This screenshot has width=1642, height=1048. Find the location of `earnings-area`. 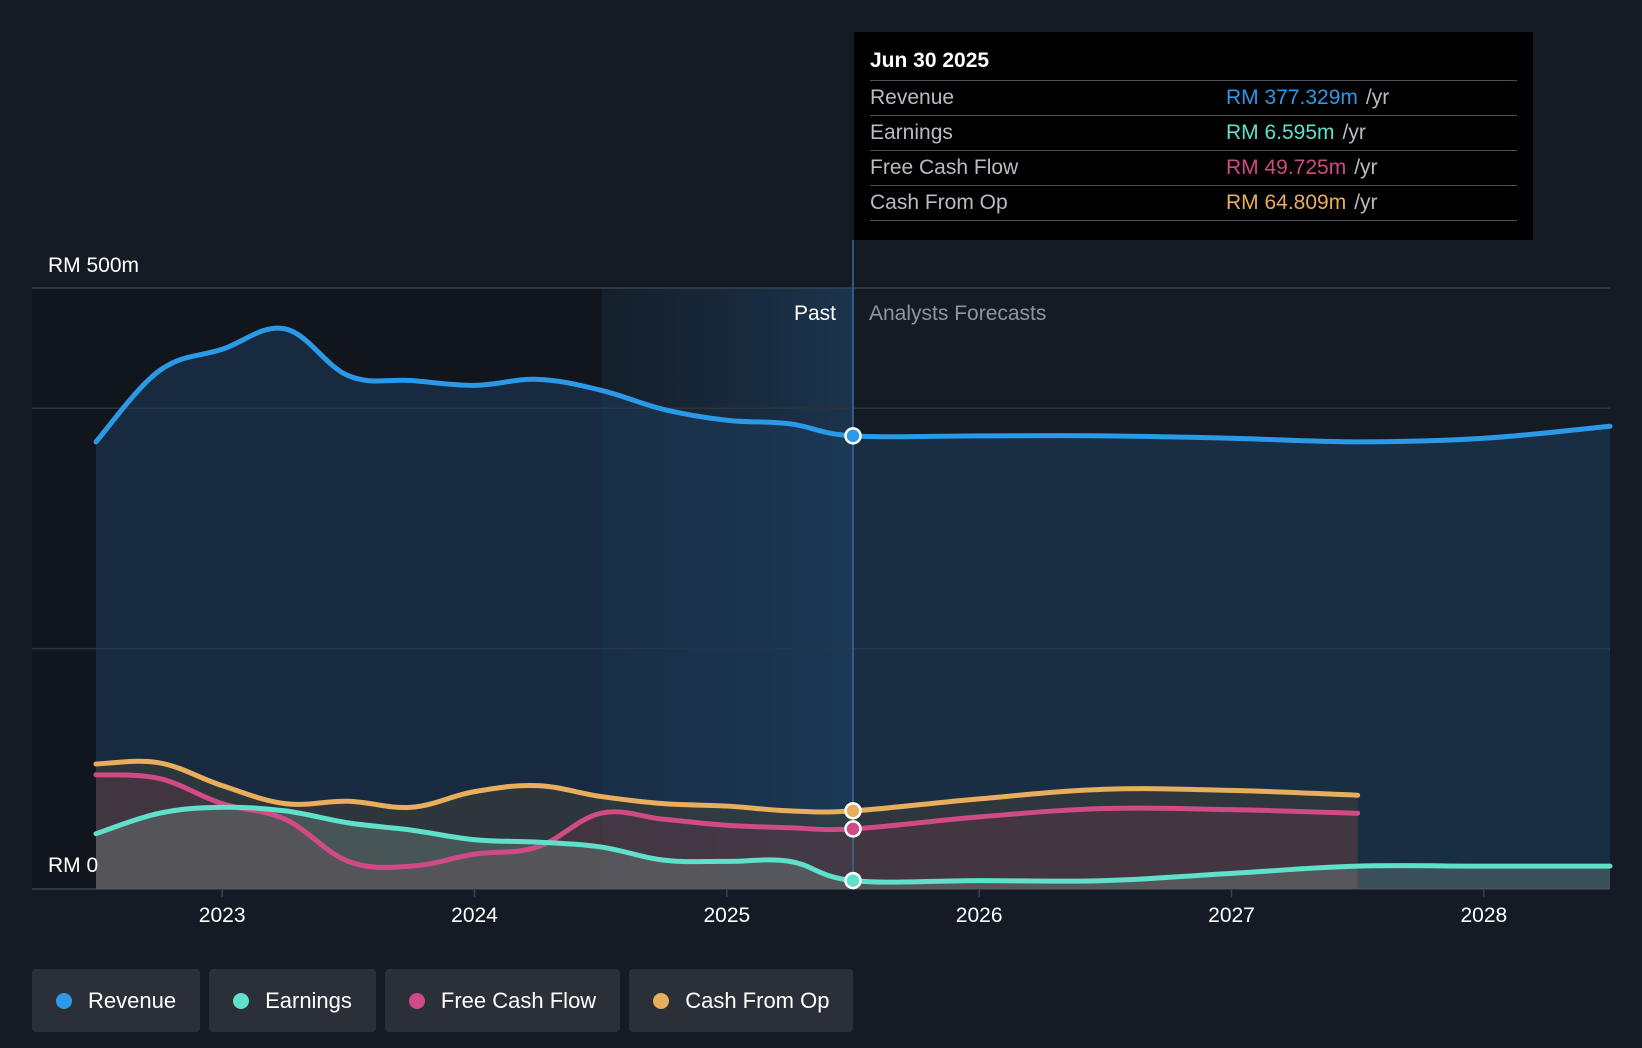

earnings-area is located at coordinates (853, 848).